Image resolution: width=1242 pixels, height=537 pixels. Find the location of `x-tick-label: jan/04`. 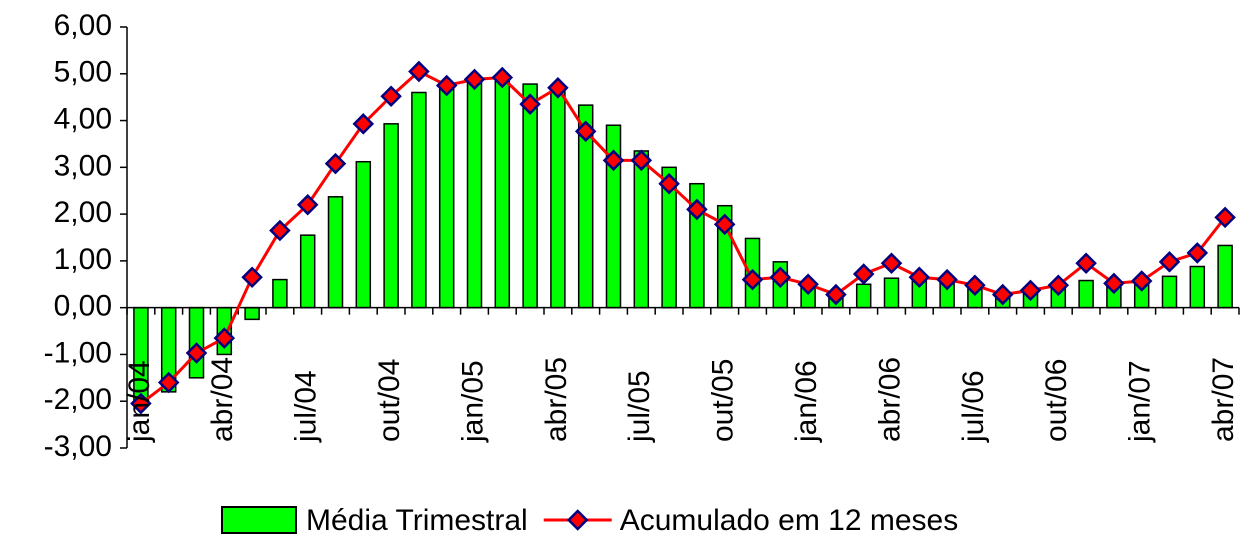

x-tick-label: jan/04 is located at coordinates (139, 401).